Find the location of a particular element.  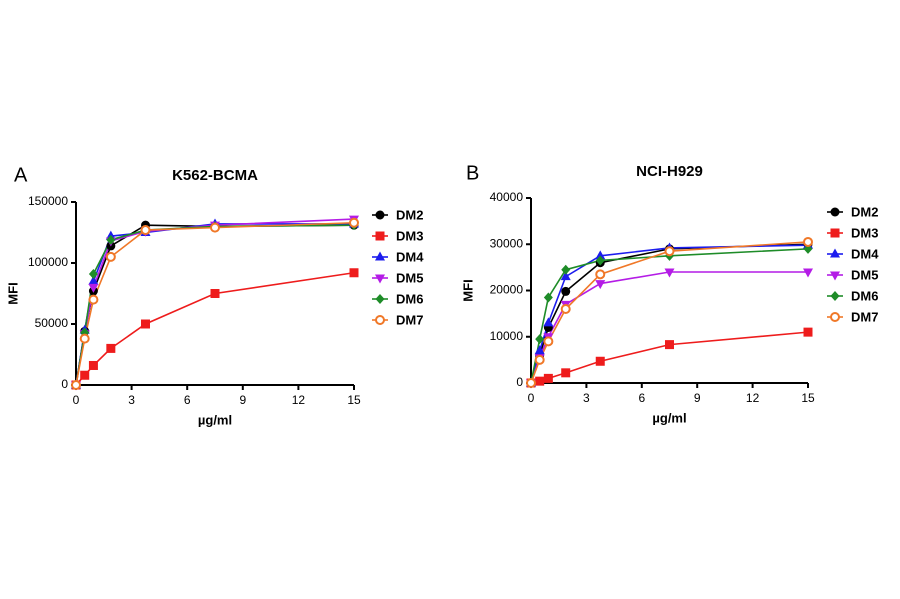

y-tick-label: 40000 is located at coordinates (507, 197).